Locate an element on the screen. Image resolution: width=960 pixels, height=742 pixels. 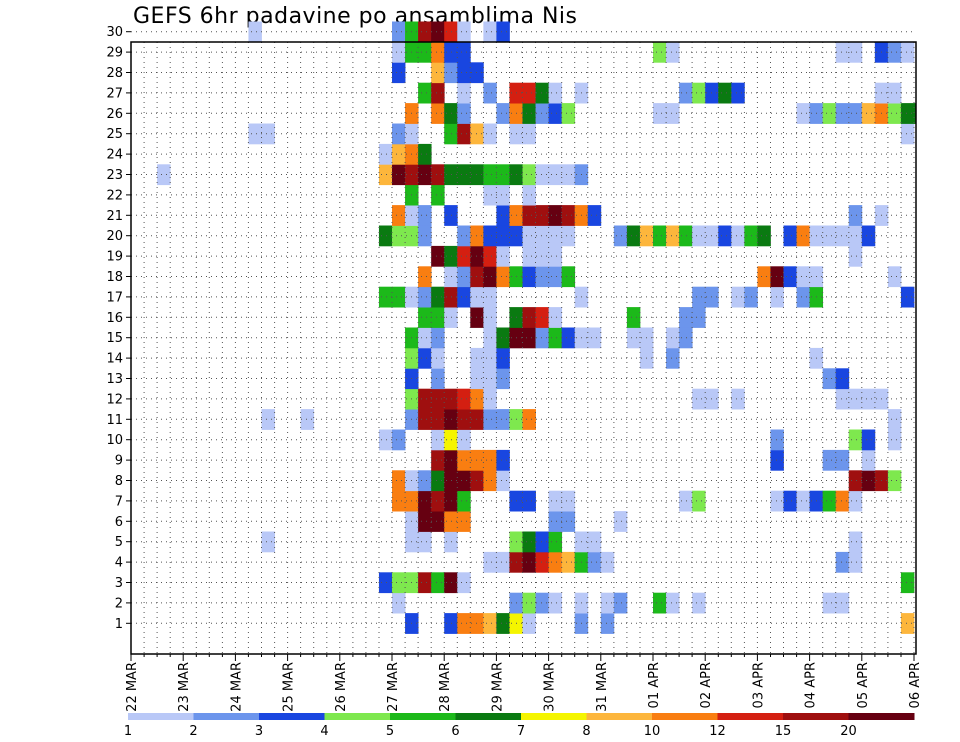
x-tick-label: 02 APR is located at coordinates (706, 685).